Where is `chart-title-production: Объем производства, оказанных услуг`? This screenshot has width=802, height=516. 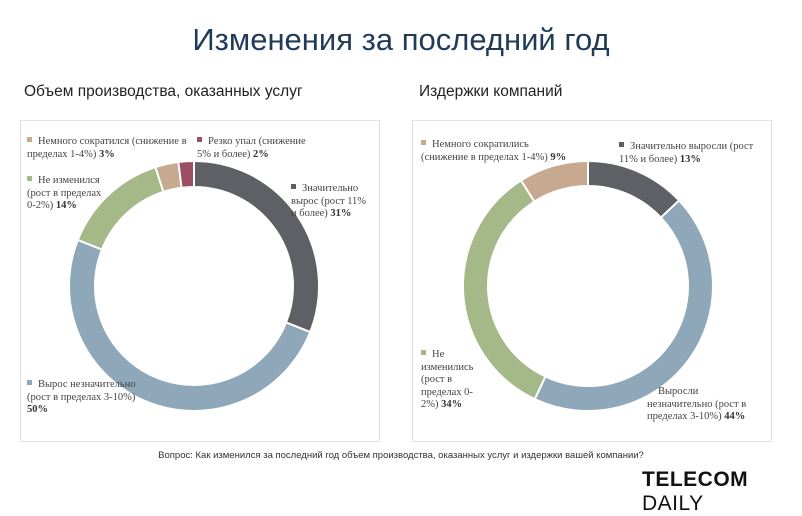 chart-title-production: Объем производства, оказанных услуг is located at coordinates (163, 91).